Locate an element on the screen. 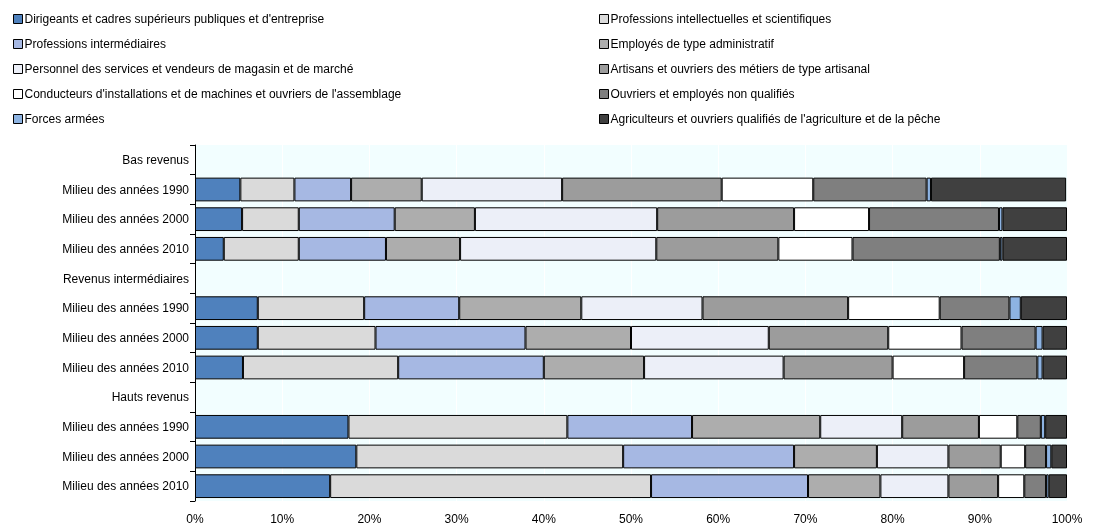  x-tick-label: 10% is located at coordinates (282, 519).